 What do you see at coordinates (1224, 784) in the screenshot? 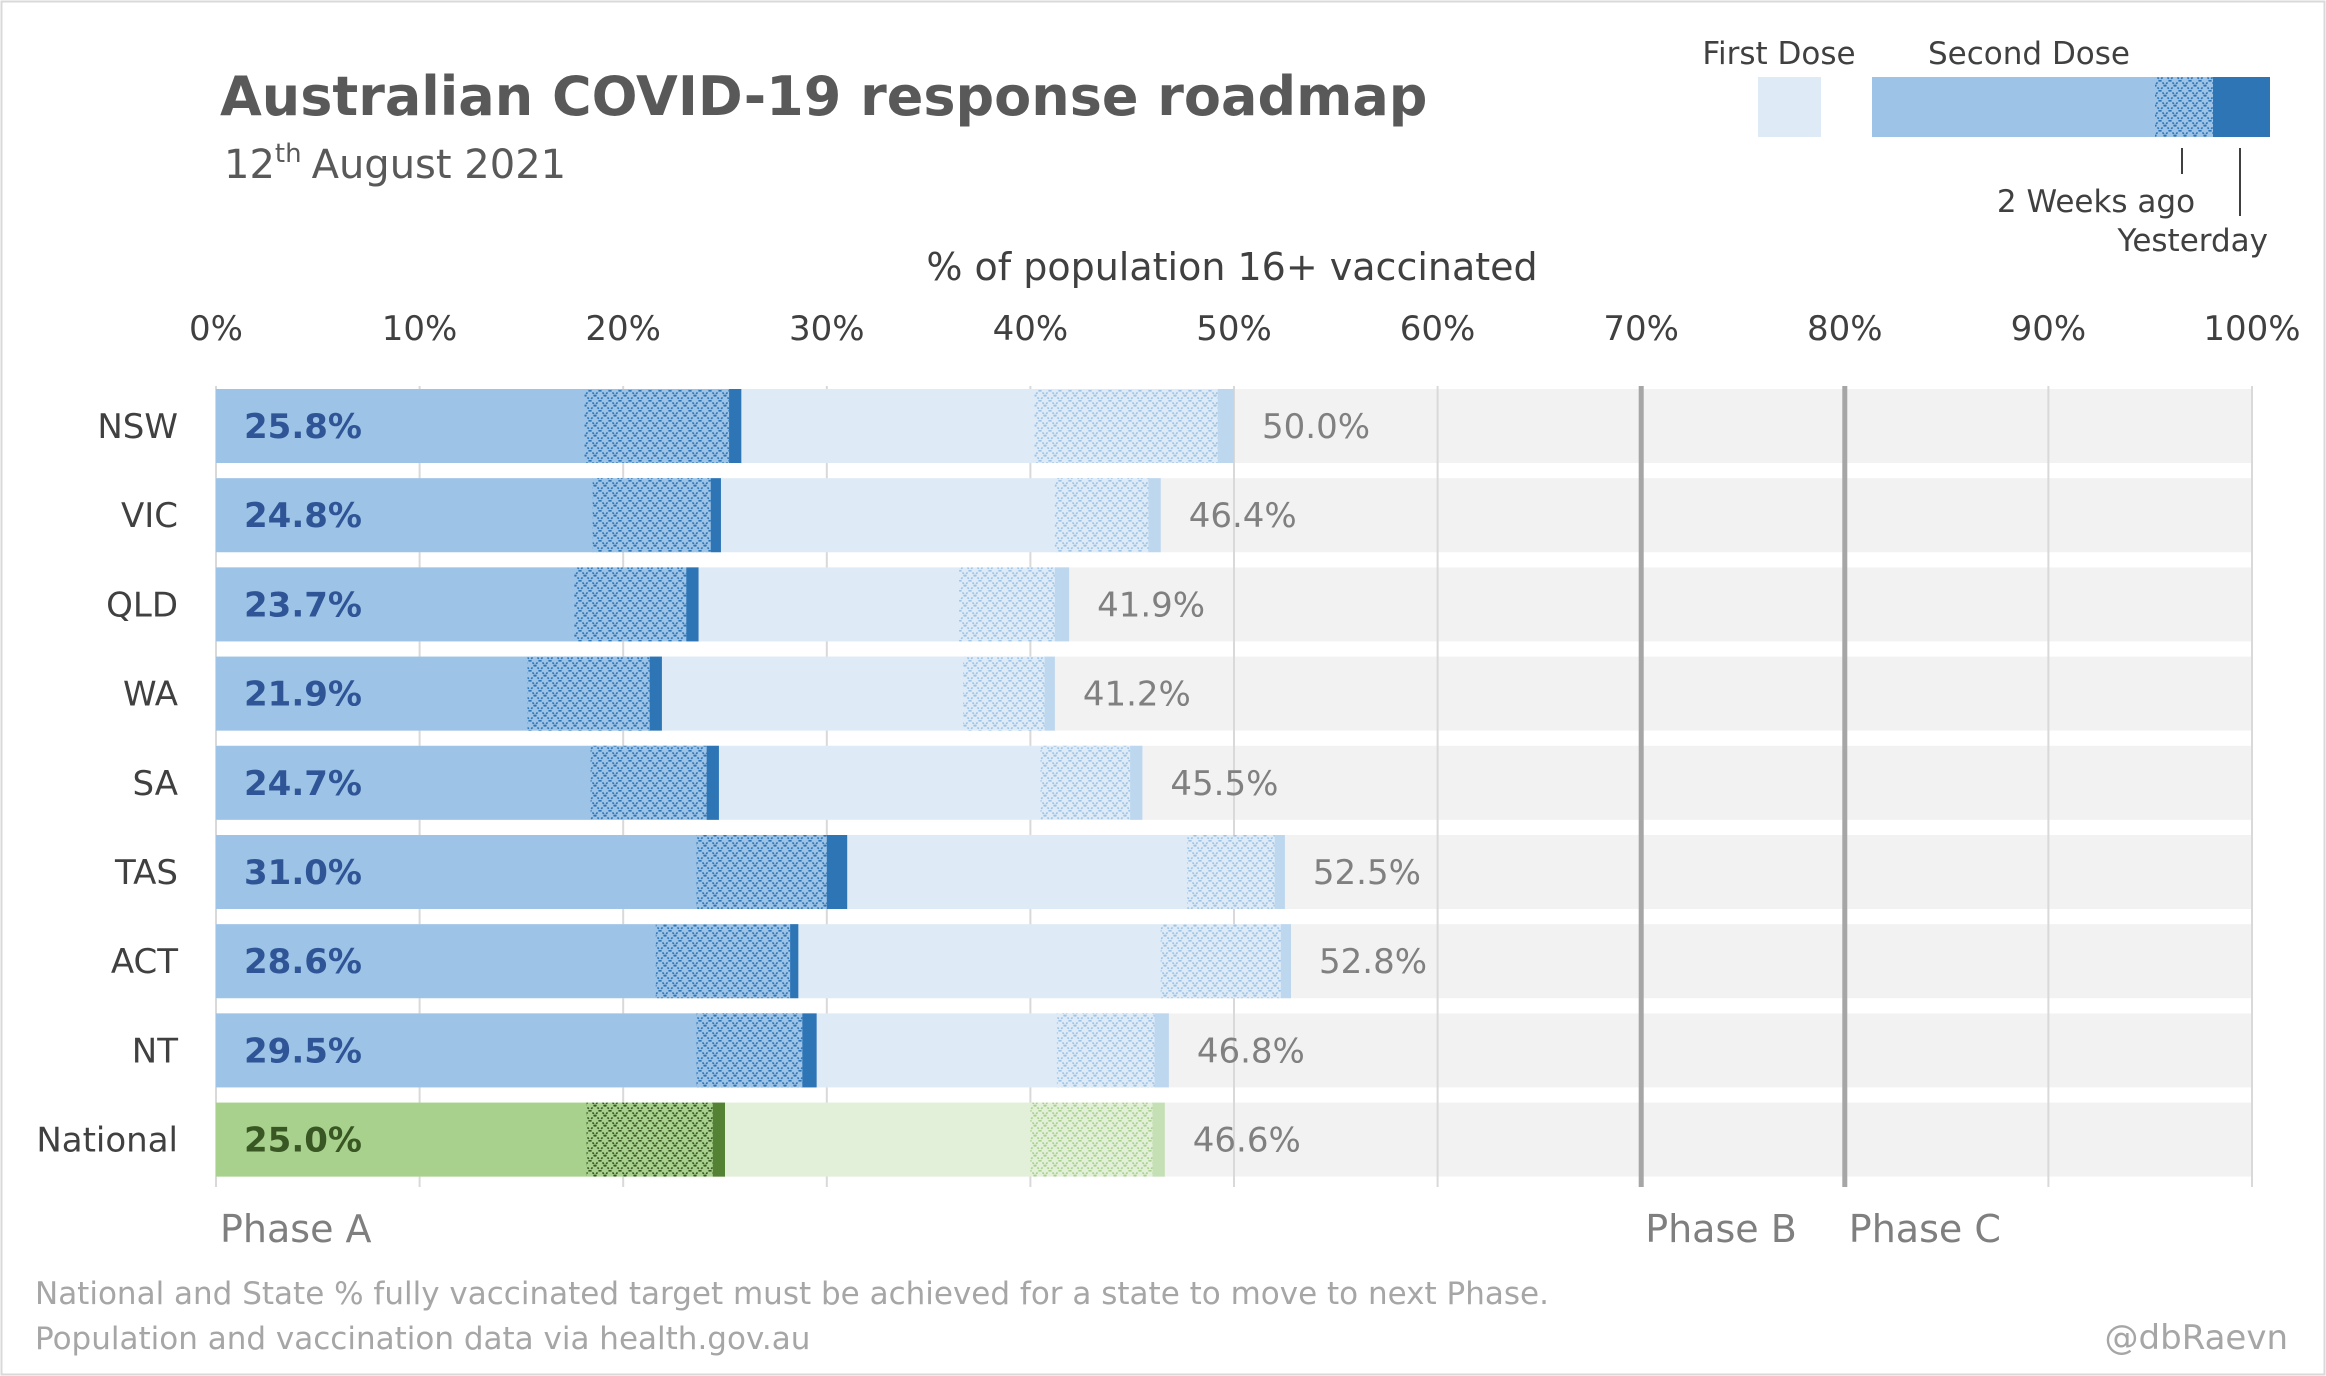
I see `first-dose-value-label: 45.5%` at bounding box center [1224, 784].